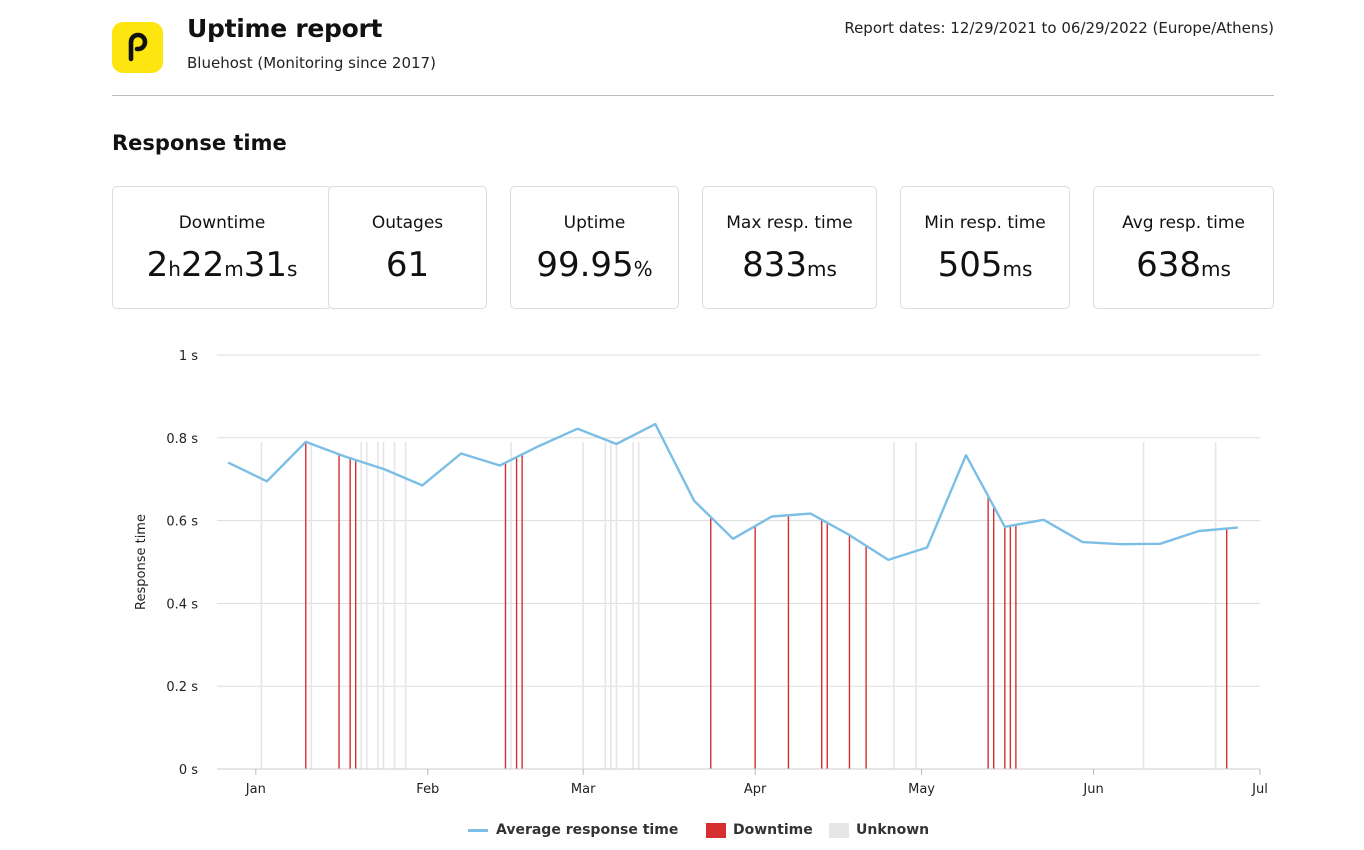 Image resolution: width=1364 pixels, height=850 pixels. I want to click on legend-item-average: Average response time, so click(573, 830).